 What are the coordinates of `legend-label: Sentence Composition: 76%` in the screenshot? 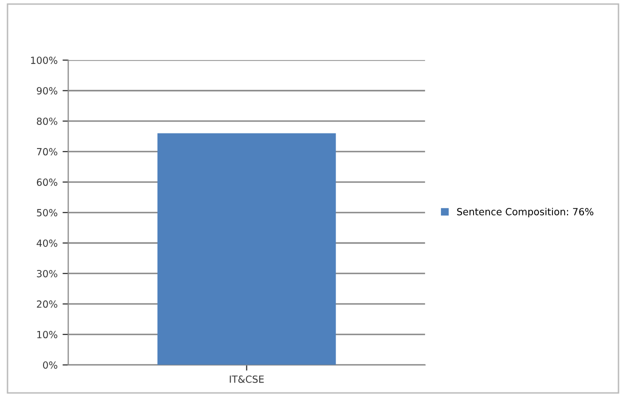 It's located at (525, 213).